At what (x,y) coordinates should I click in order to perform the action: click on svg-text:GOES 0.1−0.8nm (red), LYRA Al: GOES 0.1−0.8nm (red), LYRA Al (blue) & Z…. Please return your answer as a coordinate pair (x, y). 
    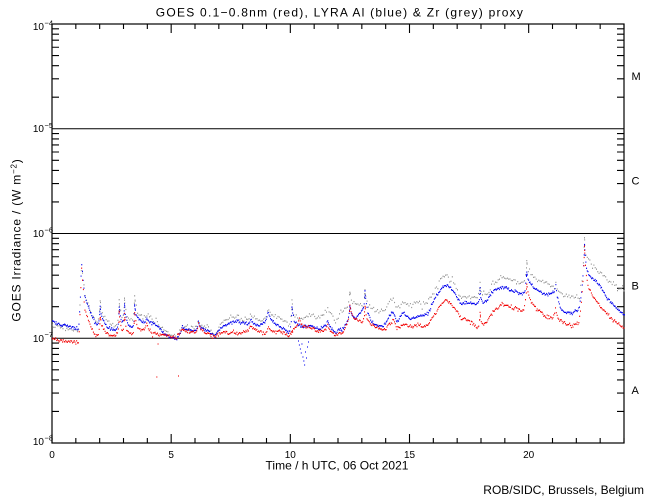
    Looking at the image, I should click on (340, 13).